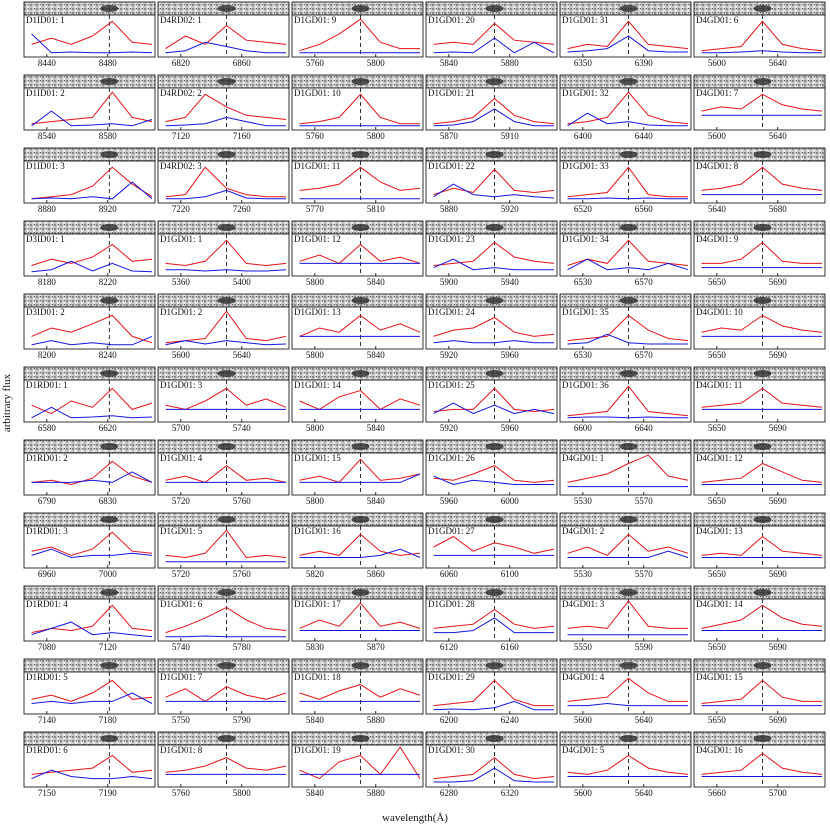 The image size is (830, 830). What do you see at coordinates (449, 428) in the screenshot?
I see `x-tick-label: 5920` at bounding box center [449, 428].